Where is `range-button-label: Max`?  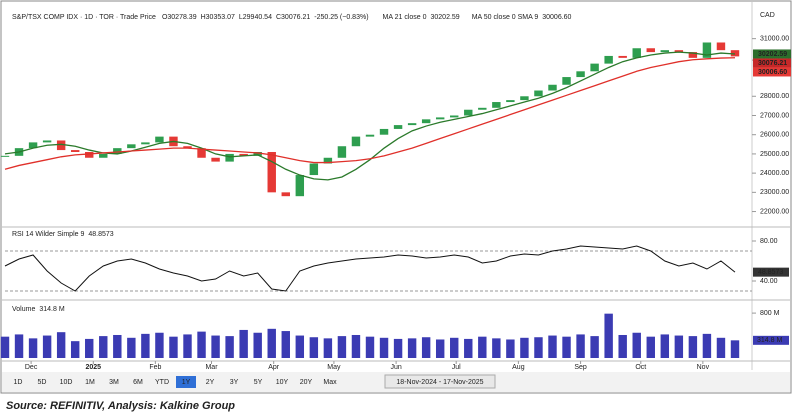 range-button-label: Max is located at coordinates (330, 382).